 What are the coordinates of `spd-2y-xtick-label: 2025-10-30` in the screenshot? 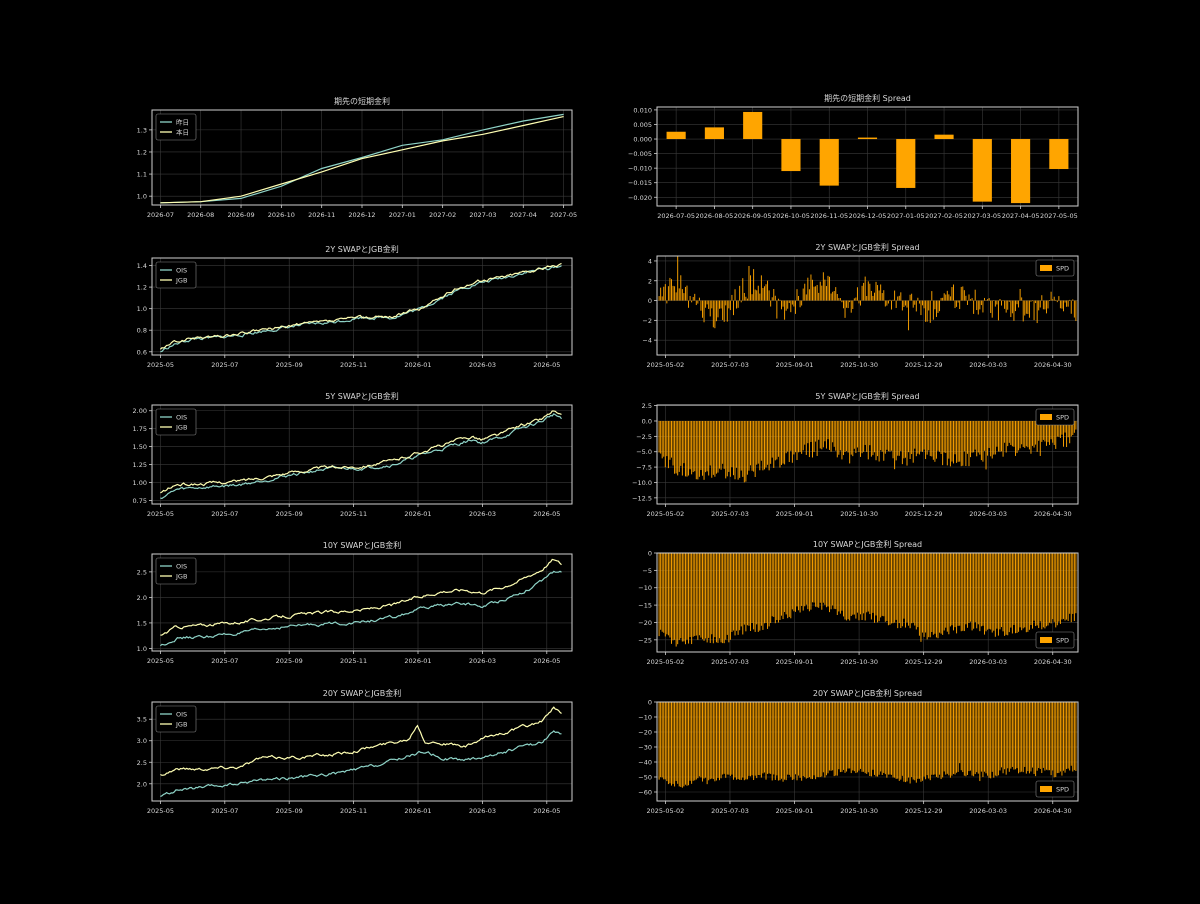 It's located at (859, 365).